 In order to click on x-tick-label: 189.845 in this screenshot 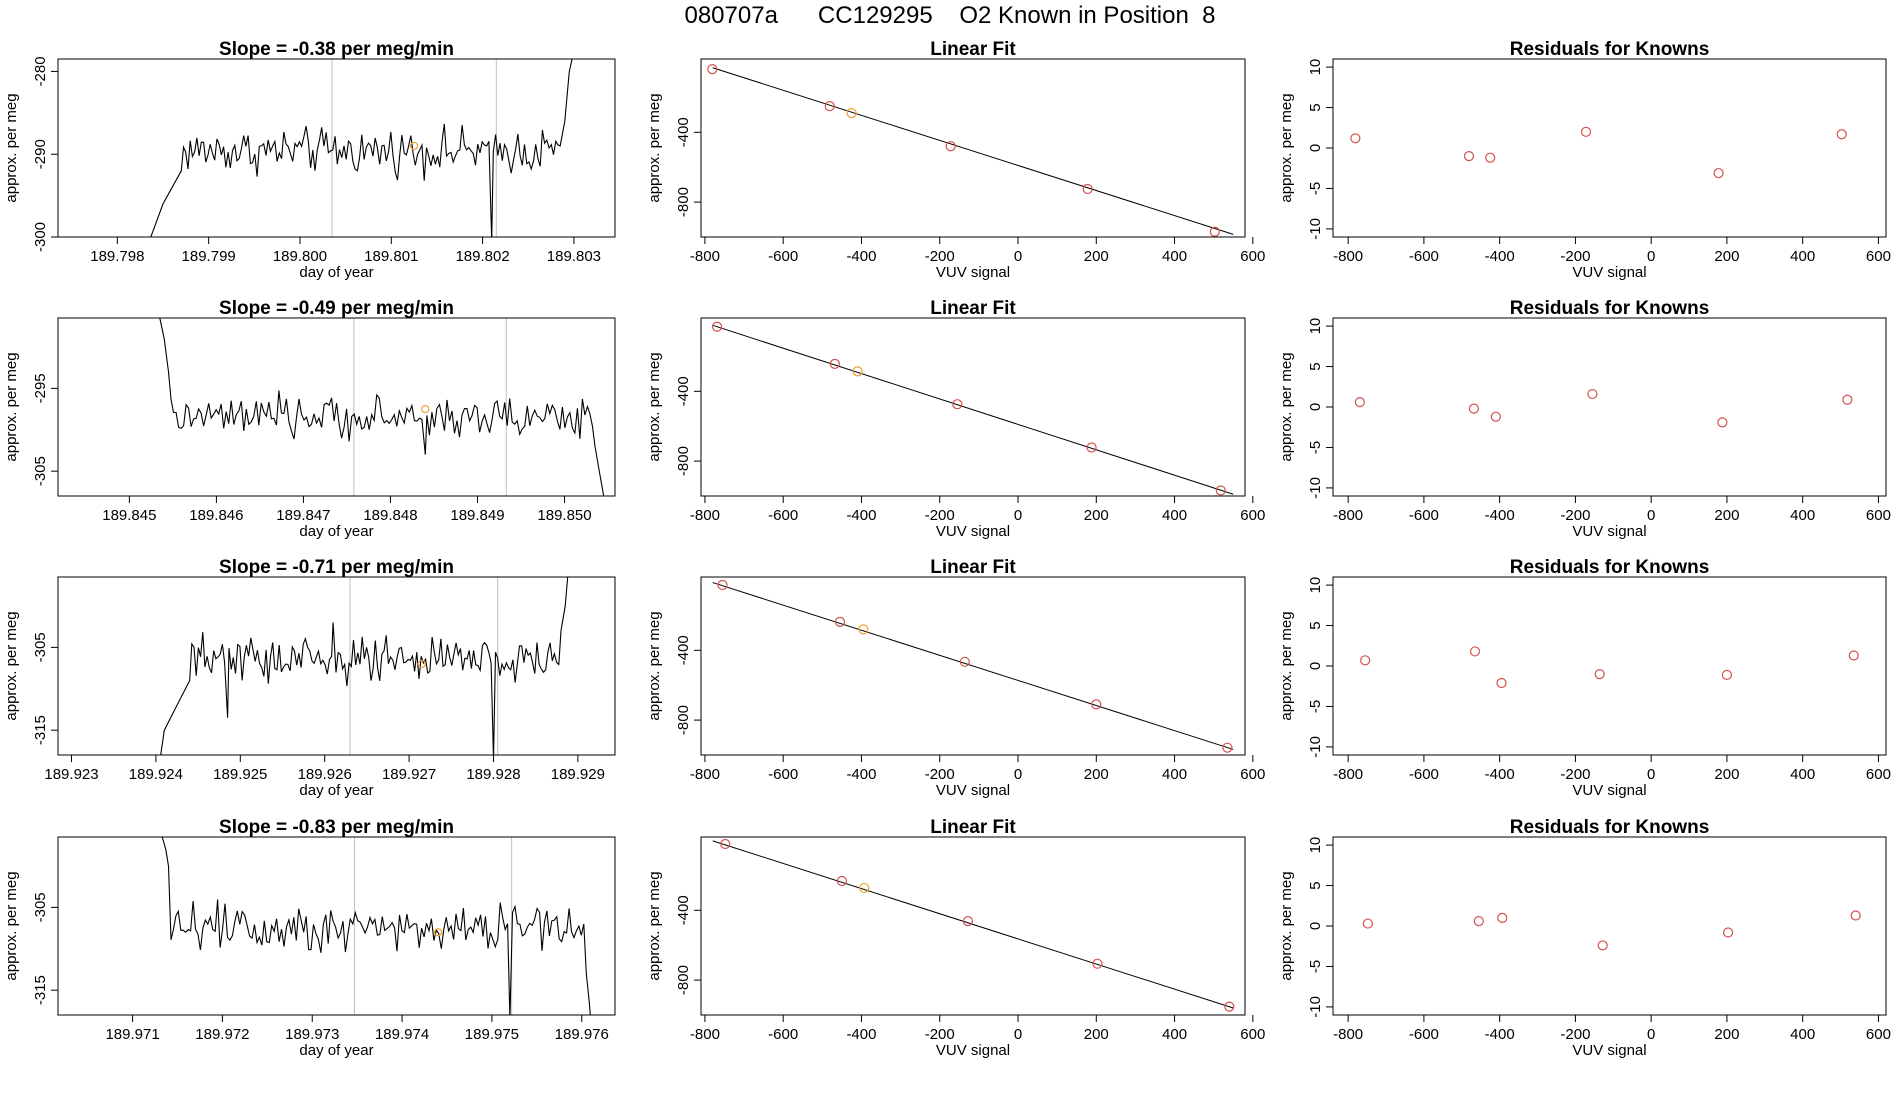, I will do `click(129, 515)`.